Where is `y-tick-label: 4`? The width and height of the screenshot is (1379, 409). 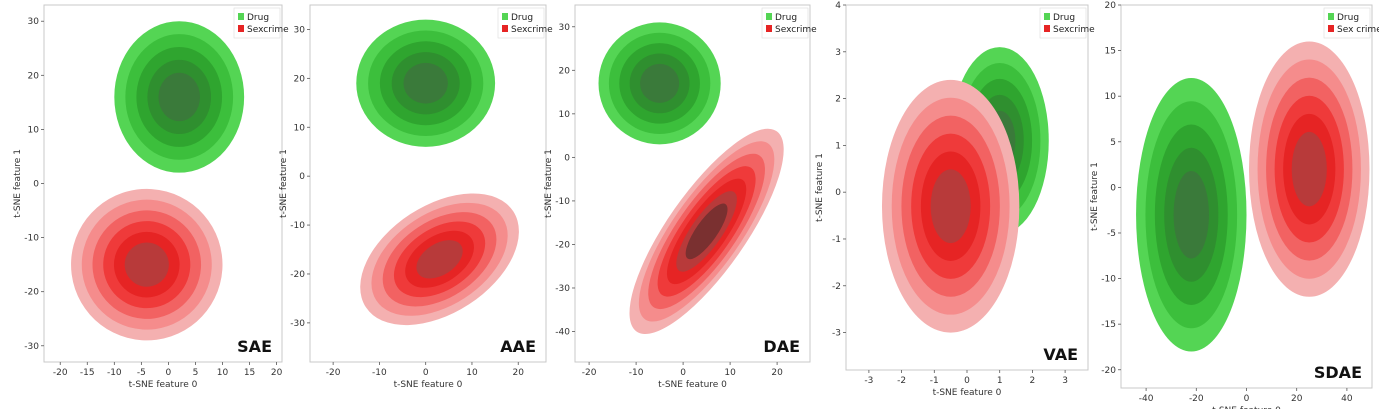
y-tick-label: 4 is located at coordinates (838, 6).